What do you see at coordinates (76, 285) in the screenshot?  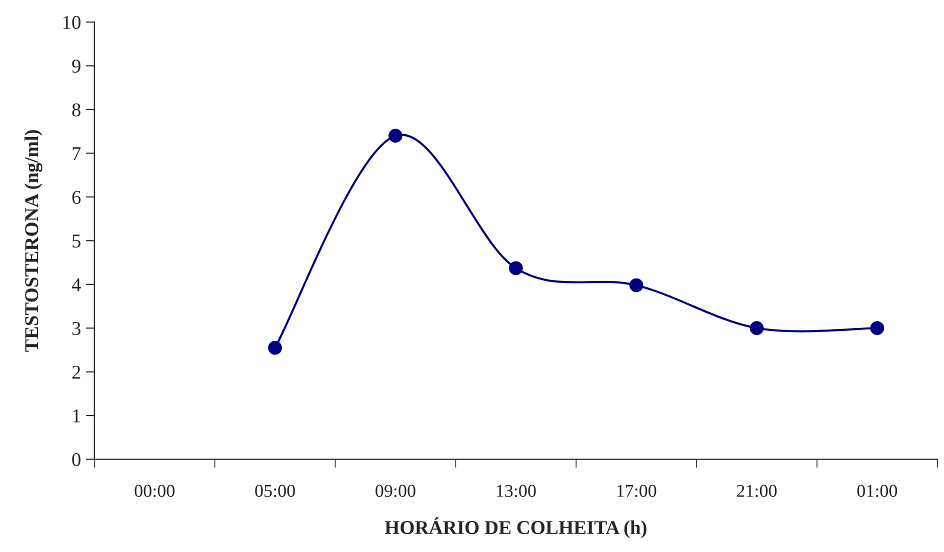 I see `y-tick-label: 4` at bounding box center [76, 285].